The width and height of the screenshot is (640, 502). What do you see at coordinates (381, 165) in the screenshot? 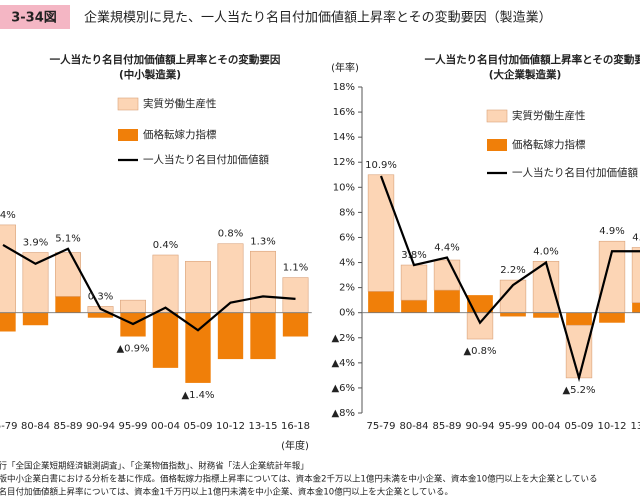
I see `data-label: 10.9%` at bounding box center [381, 165].